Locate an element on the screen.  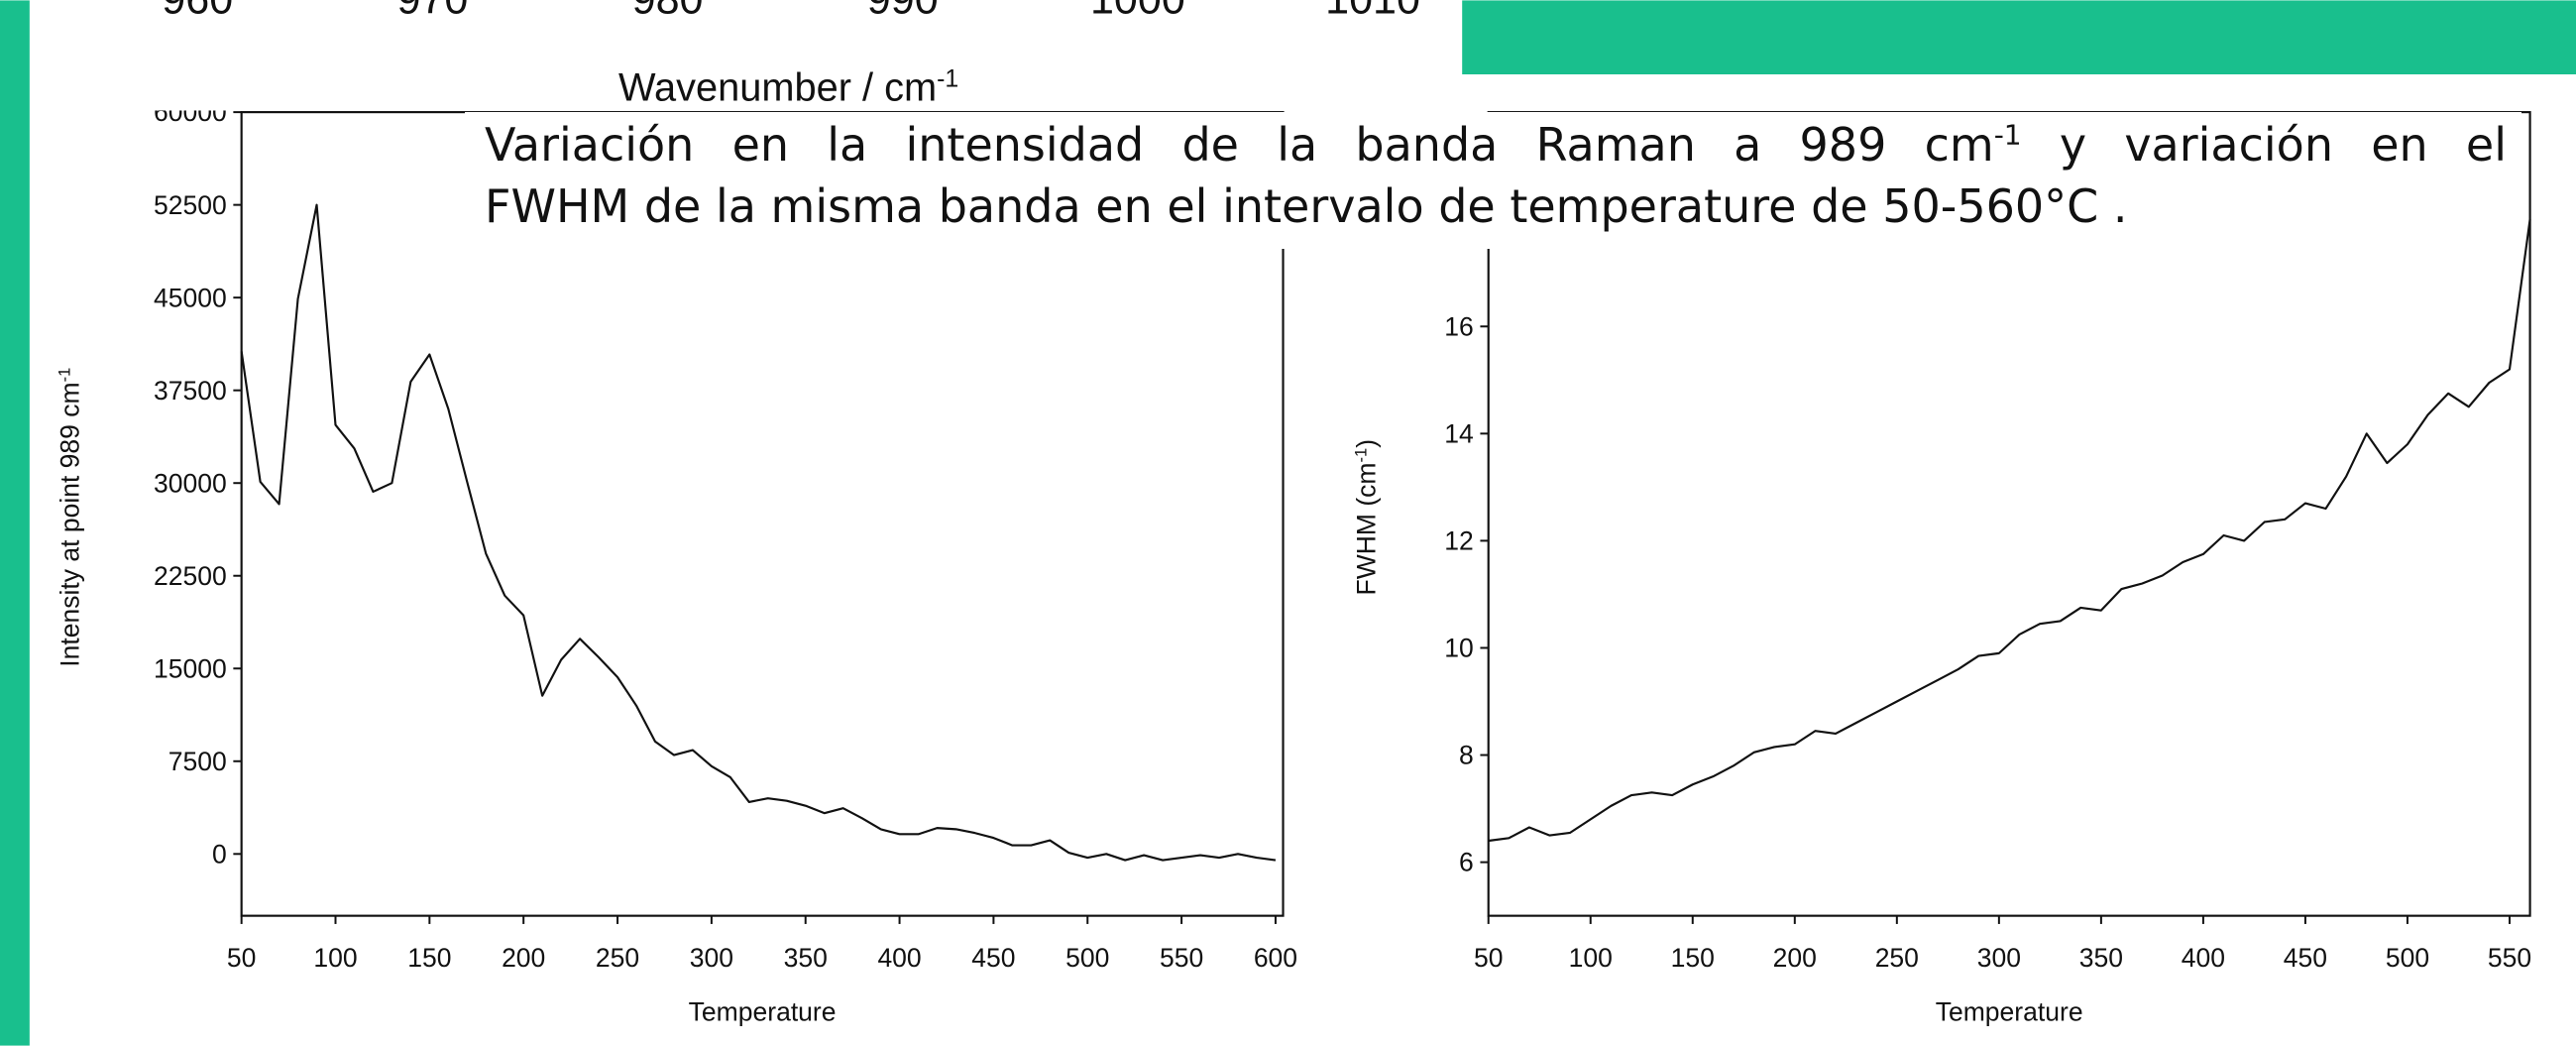
y-axis-title: Intensity at point 989 cm-1 is located at coordinates (69, 517).